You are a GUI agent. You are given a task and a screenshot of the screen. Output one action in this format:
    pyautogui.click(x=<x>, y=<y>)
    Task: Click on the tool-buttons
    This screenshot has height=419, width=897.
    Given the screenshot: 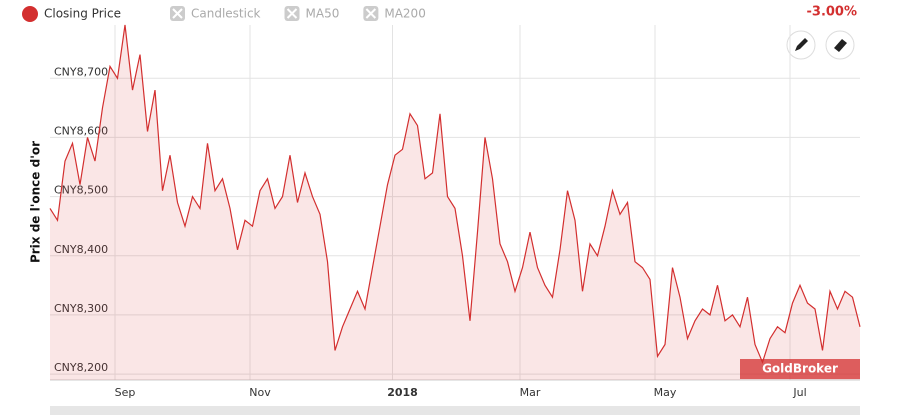 What is the action you would take?
    pyautogui.click(x=820, y=45)
    